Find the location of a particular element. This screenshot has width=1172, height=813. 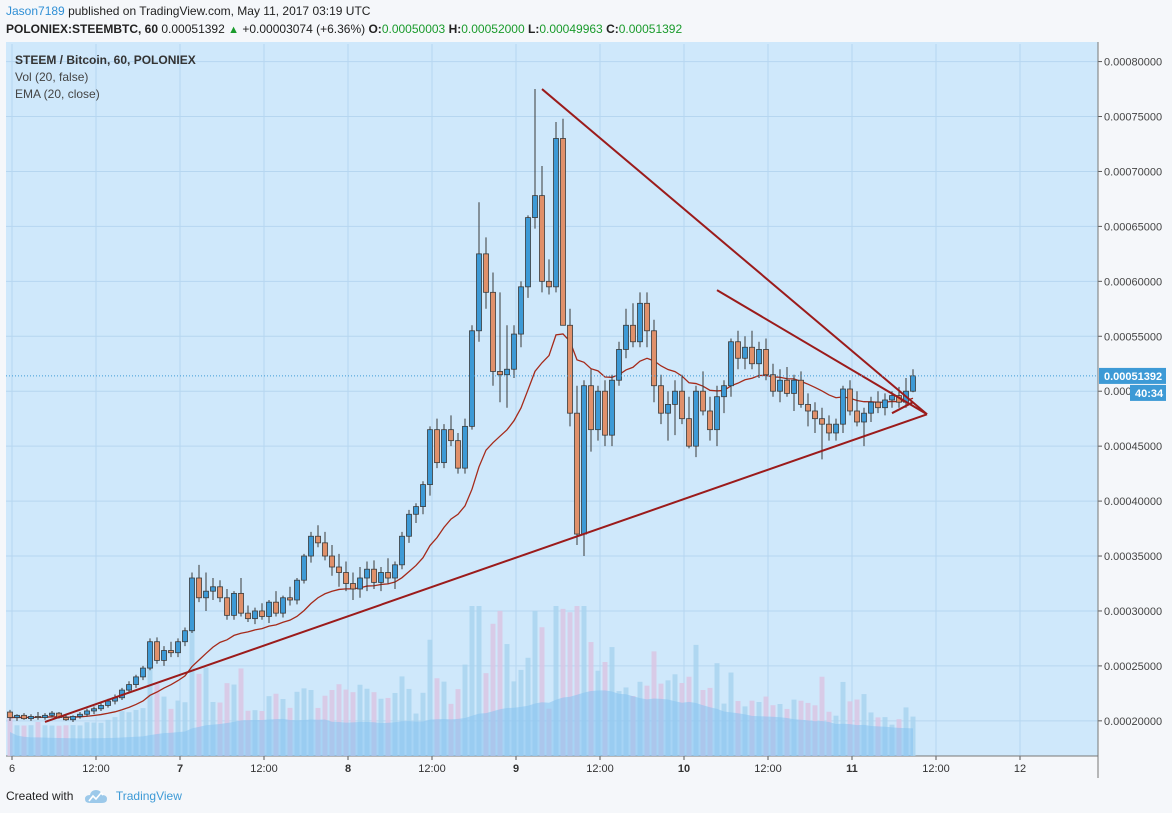

symbol-label: POLONIEX:STEEMBTC, 60 is located at coordinates (82, 29).